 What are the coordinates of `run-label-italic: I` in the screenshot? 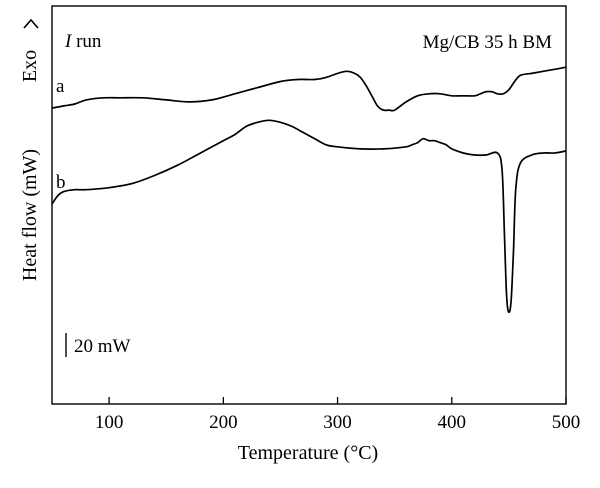 It's located at (68, 41).